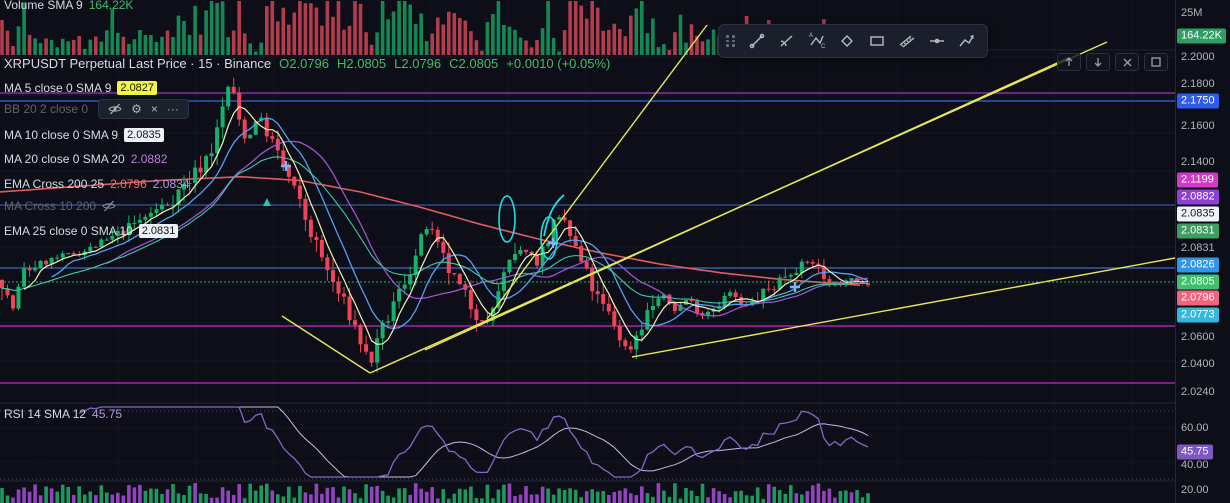 This screenshot has width=1230, height=503. What do you see at coordinates (58, 87) in the screenshot?
I see `ma5-label: MA 5 close 0 SMA 9` at bounding box center [58, 87].